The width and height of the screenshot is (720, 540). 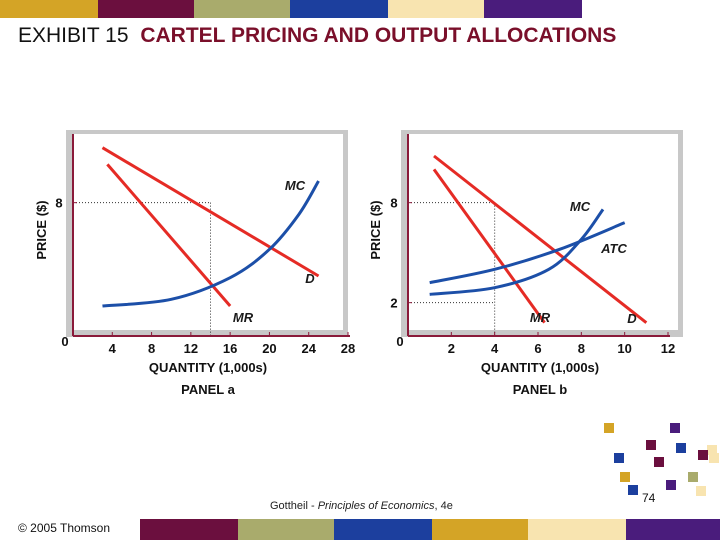 What do you see at coordinates (64, 528) in the screenshot?
I see `copyright: © 2005 Thomson` at bounding box center [64, 528].